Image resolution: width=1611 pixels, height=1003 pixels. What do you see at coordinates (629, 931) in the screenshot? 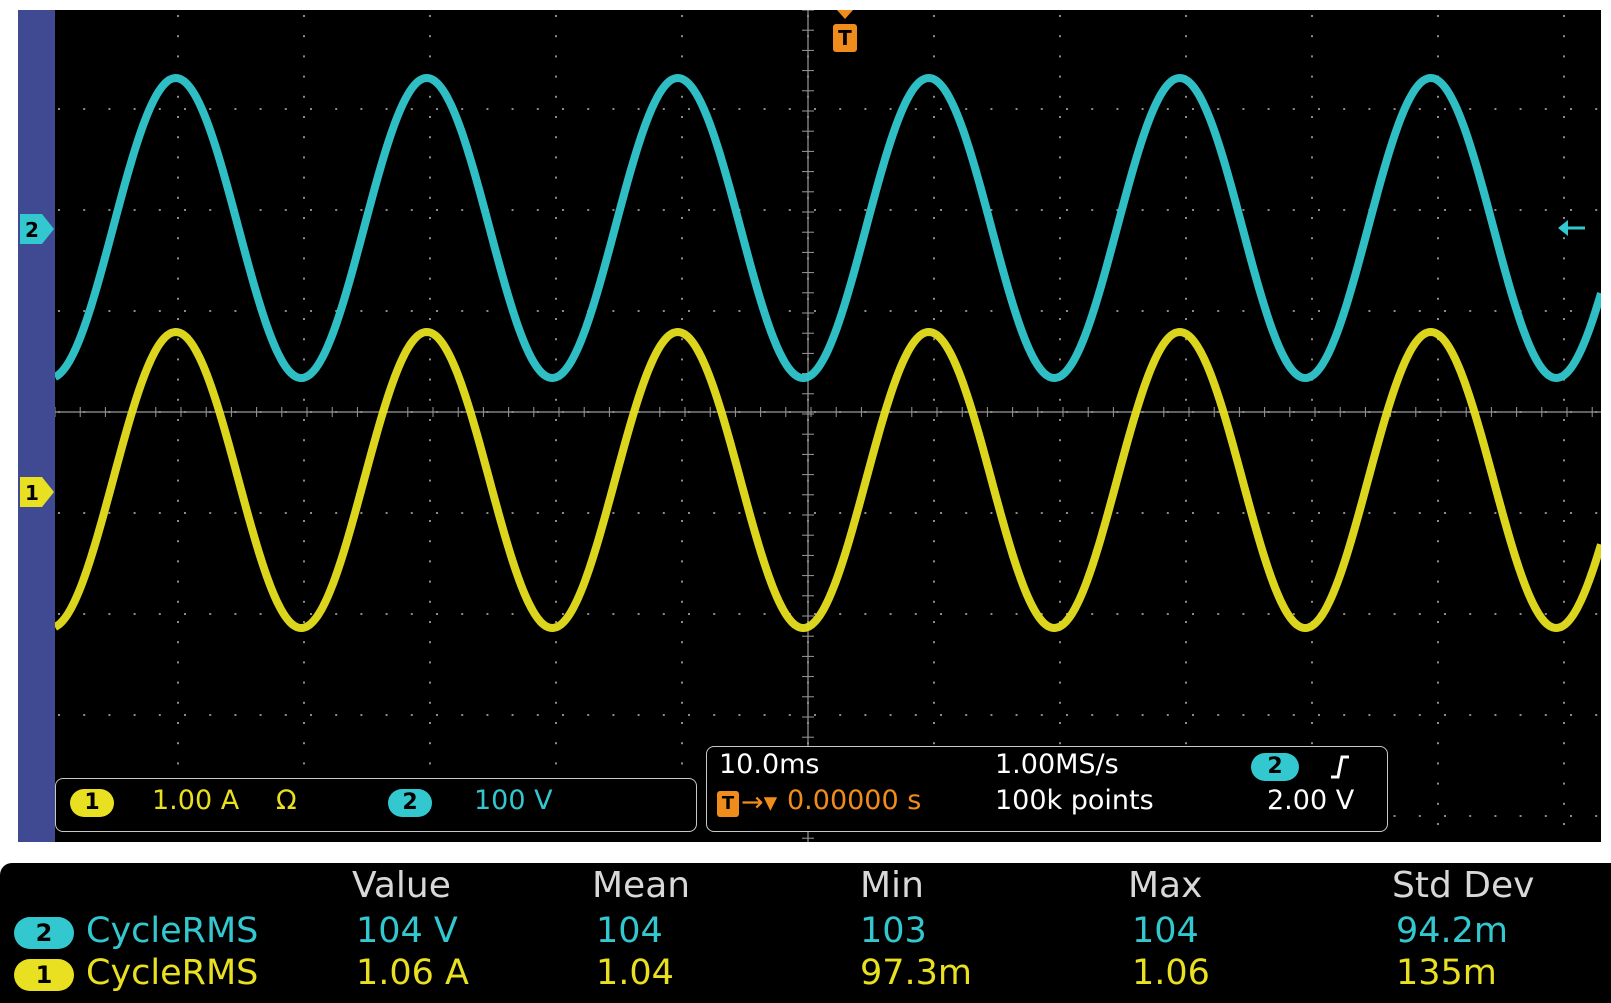
I see `measurement-mean: 104` at bounding box center [629, 931].